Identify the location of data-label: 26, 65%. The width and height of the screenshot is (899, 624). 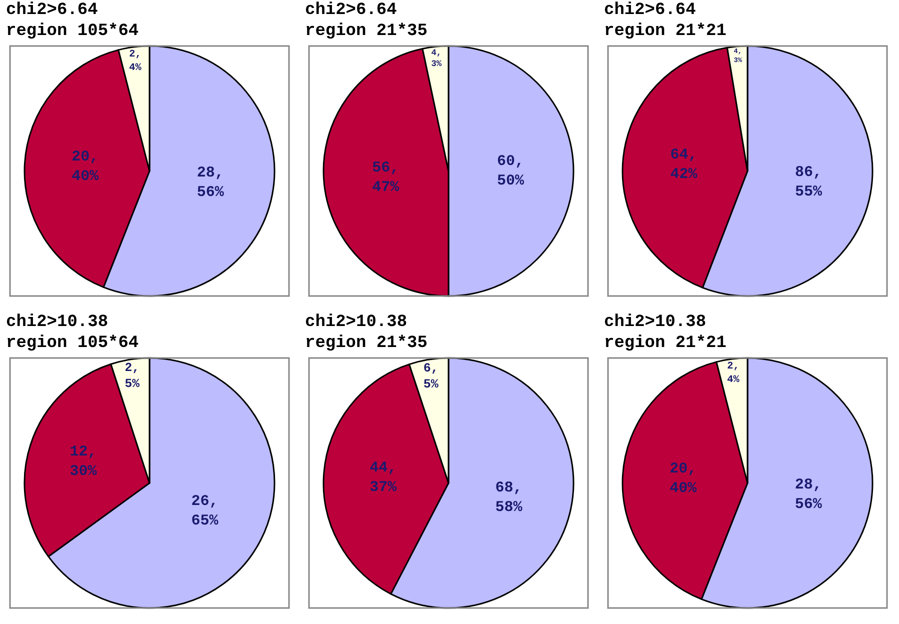
(205, 511).